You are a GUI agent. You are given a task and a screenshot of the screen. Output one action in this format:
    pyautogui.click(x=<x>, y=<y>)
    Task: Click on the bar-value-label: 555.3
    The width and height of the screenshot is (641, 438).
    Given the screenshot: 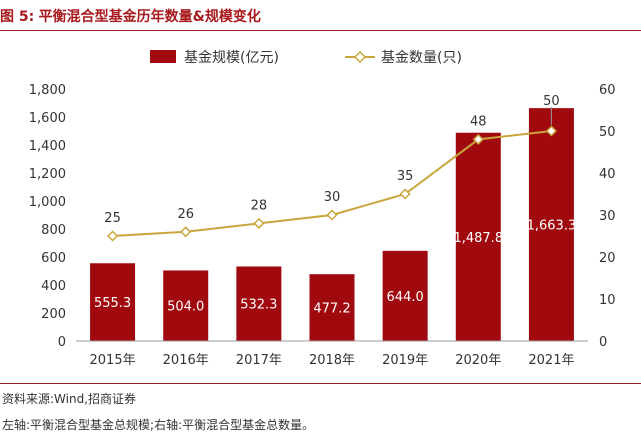 What is the action you would take?
    pyautogui.click(x=112, y=303)
    